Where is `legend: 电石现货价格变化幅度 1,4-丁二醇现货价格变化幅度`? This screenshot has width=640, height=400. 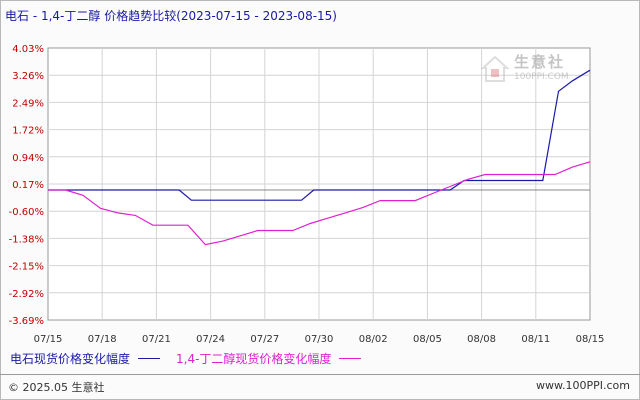 legend: 电石现货价格变化幅度 1,4-丁二醇现货价格变化幅度 is located at coordinates (193, 358).